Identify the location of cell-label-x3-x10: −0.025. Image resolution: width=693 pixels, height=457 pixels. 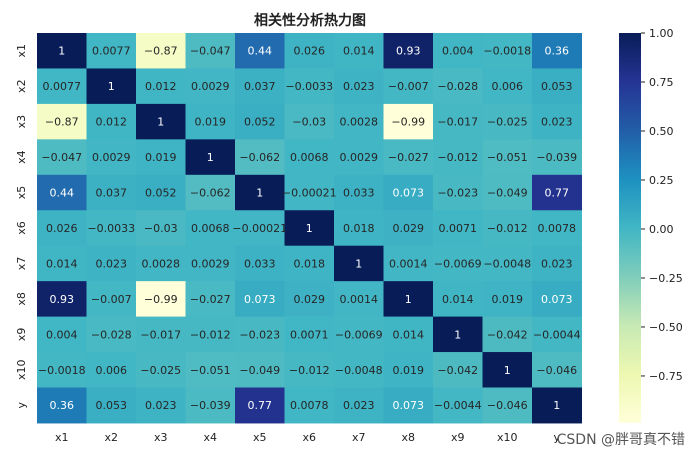
(507, 122).